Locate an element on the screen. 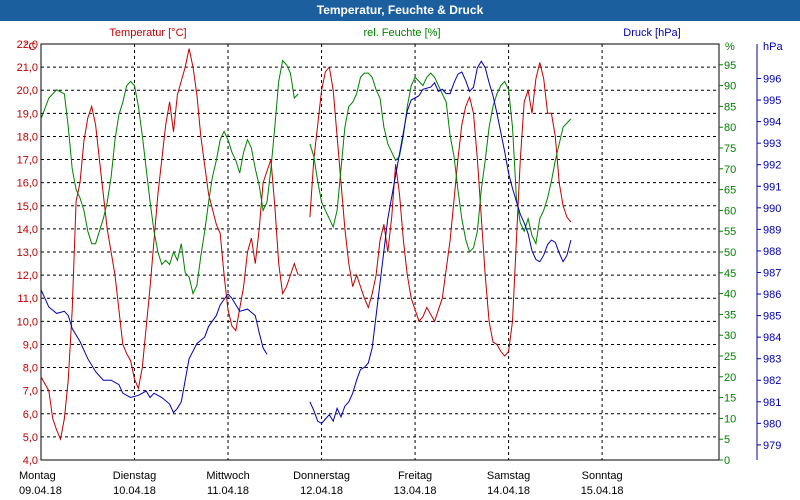 This screenshot has width=800, height=500. humidity-tick-label: 80 is located at coordinates (730, 128).